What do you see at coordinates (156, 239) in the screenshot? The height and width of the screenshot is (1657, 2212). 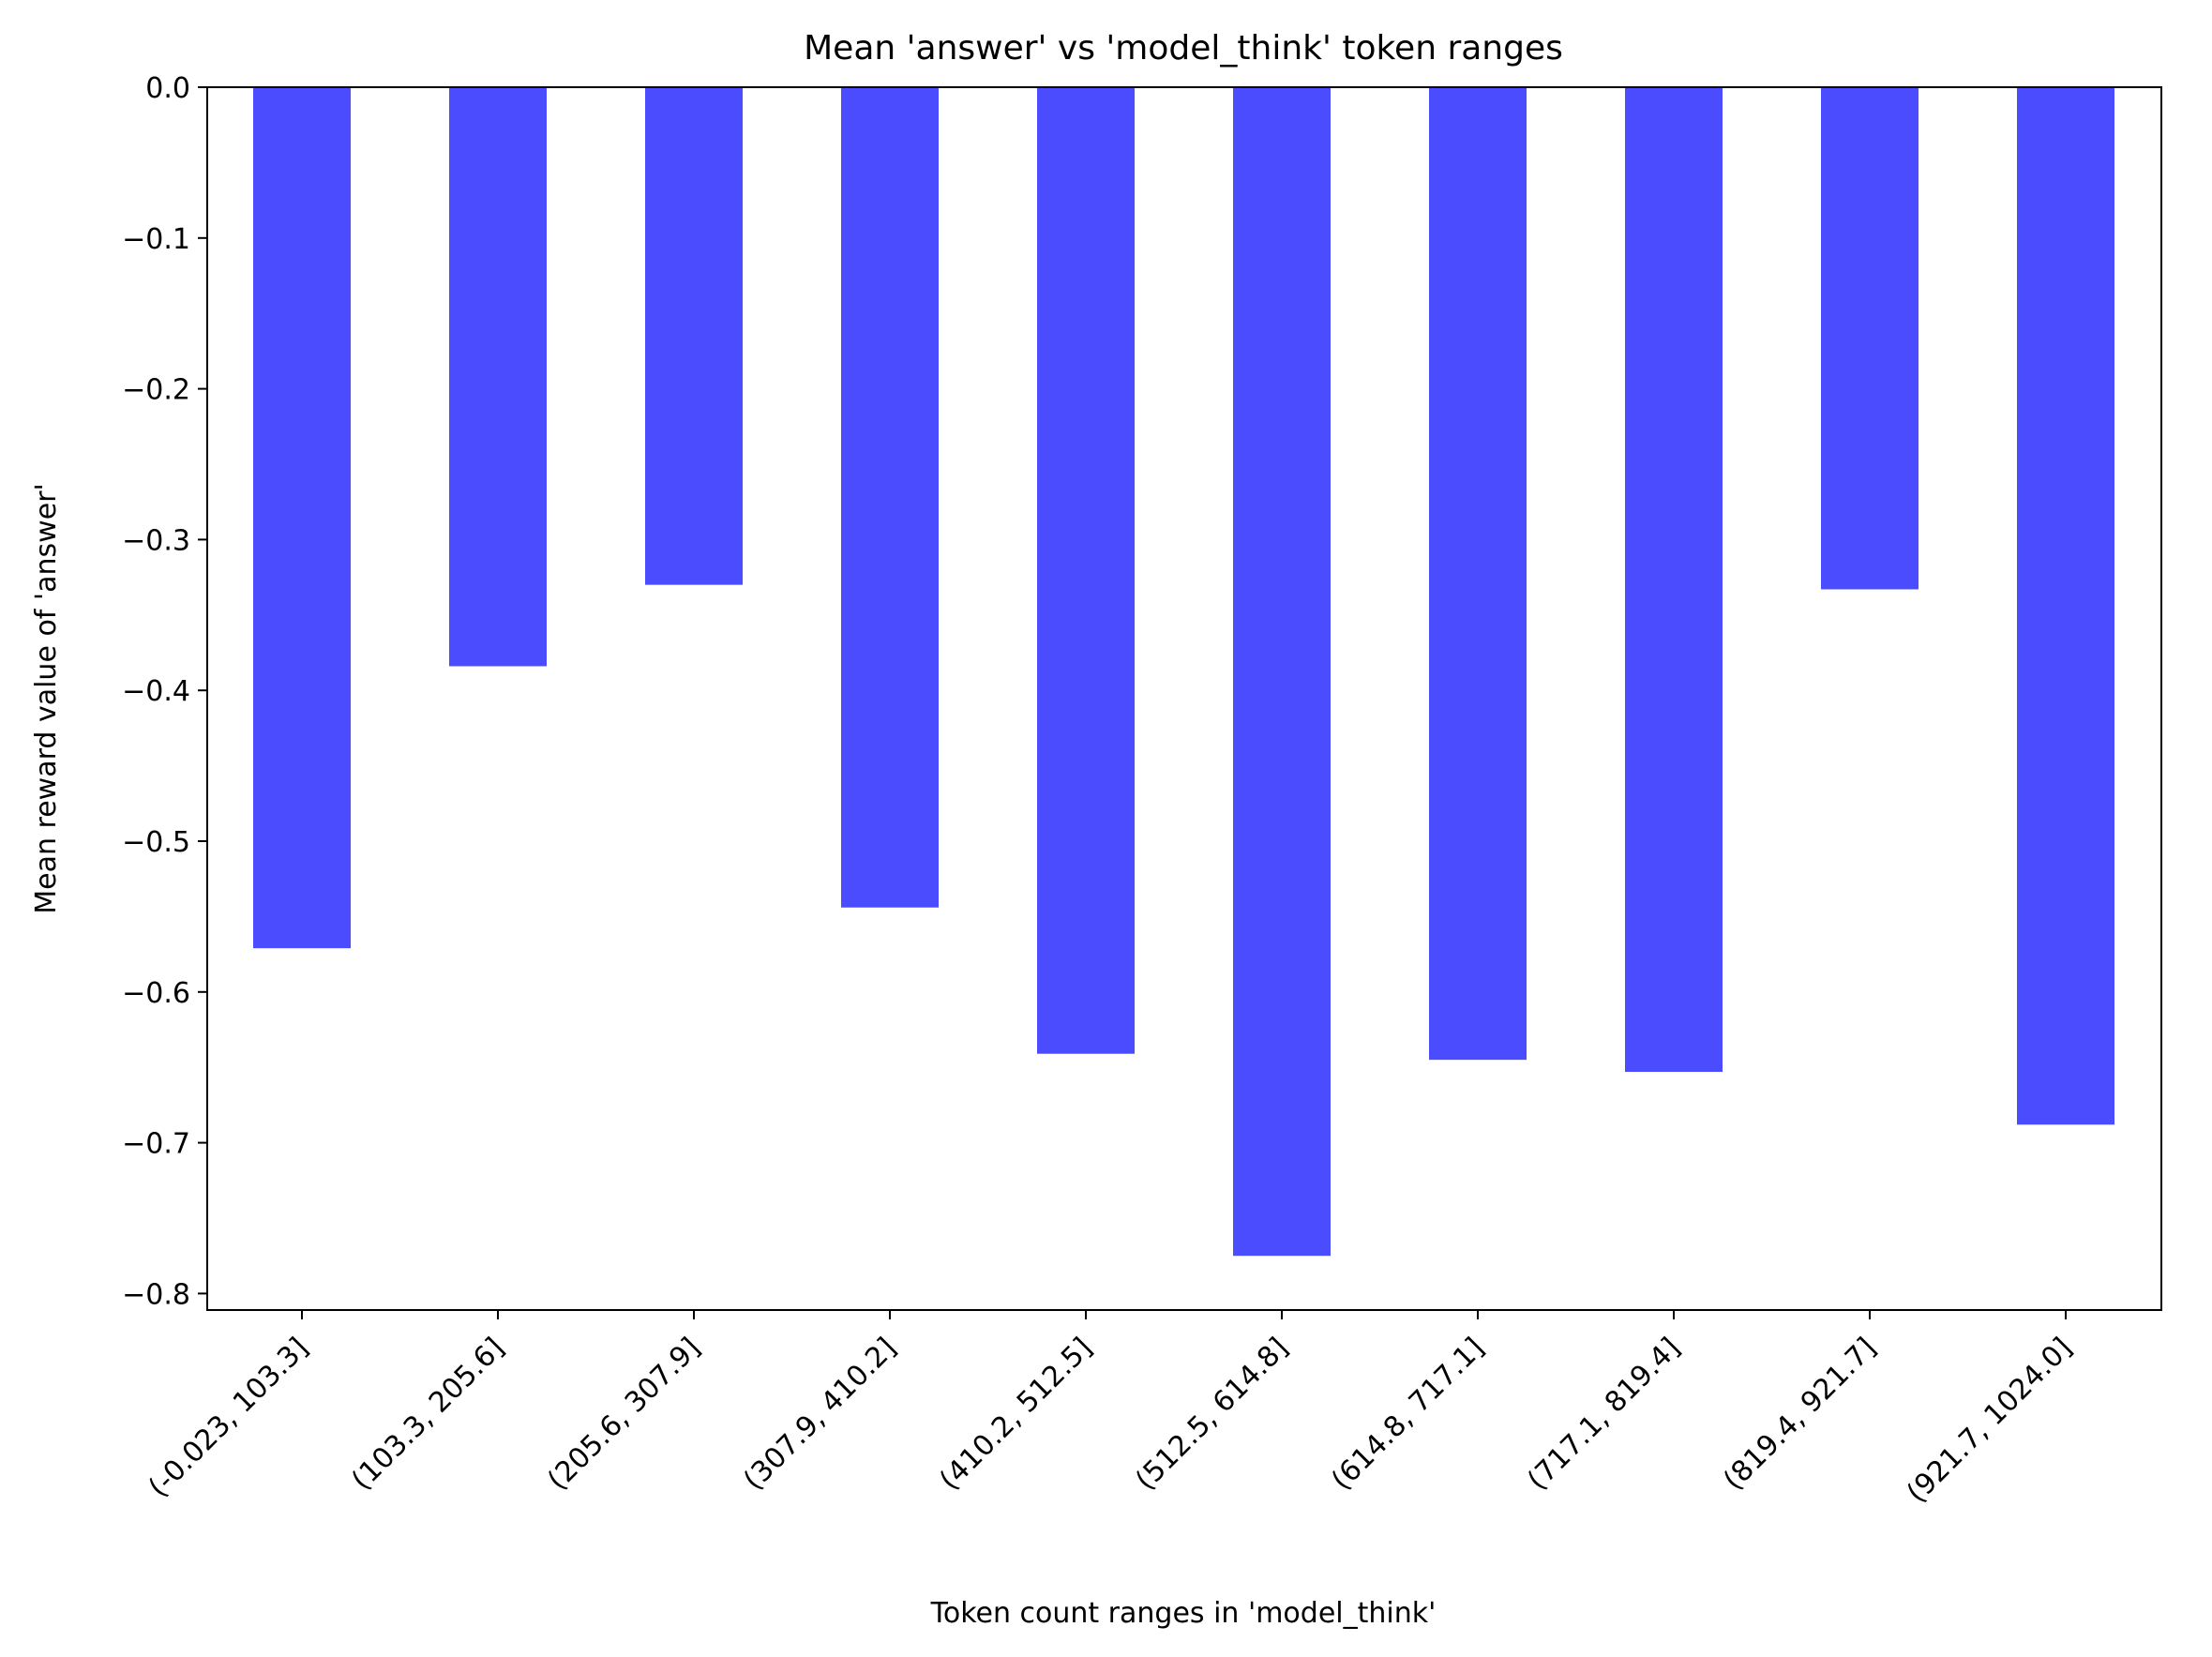 I see `y-tick-label: −0.1` at bounding box center [156, 239].